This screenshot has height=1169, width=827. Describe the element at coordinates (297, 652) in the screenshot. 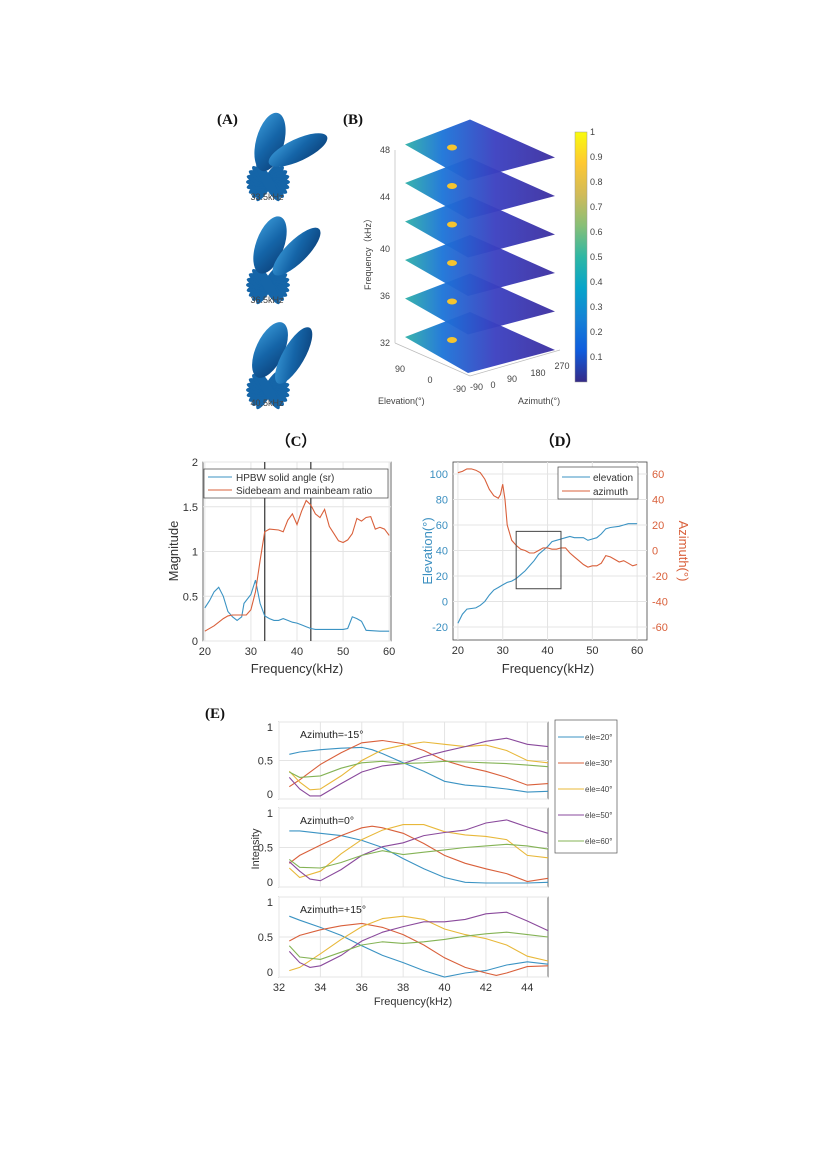

I see `c-x-tick: 40` at that location.